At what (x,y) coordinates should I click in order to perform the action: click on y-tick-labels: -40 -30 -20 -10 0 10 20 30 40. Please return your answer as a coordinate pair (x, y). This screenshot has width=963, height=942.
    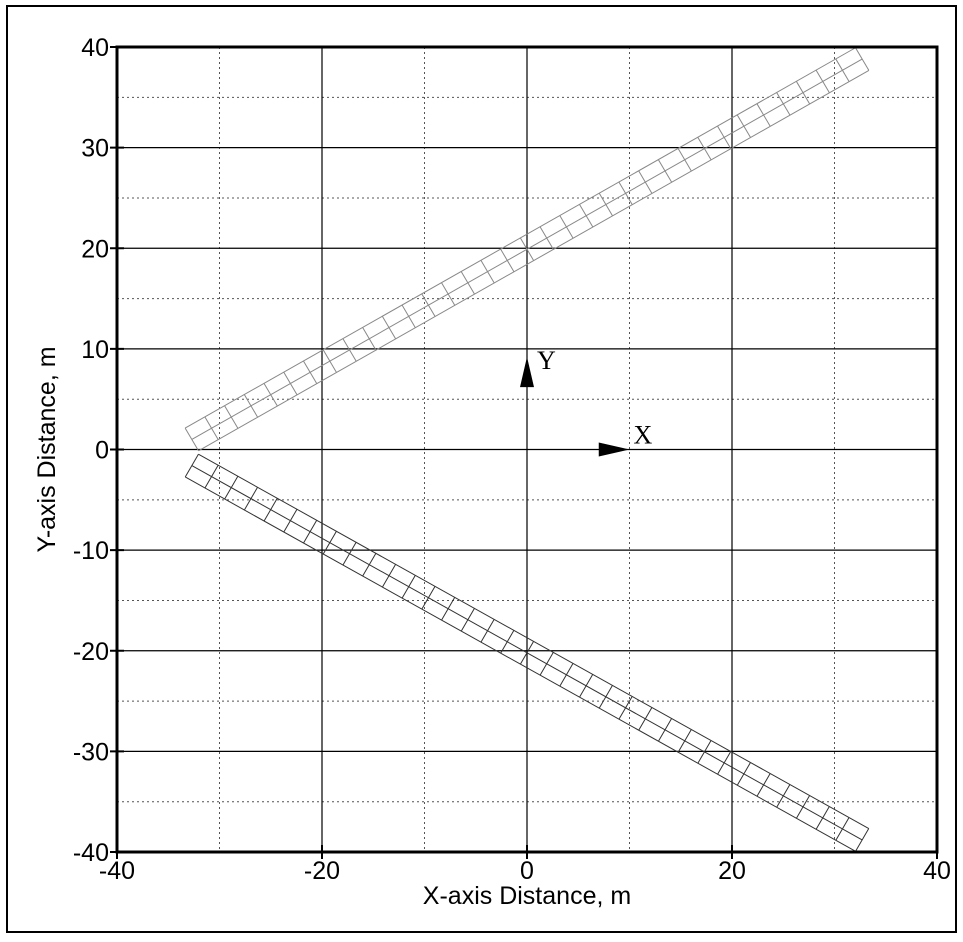
    Looking at the image, I should click on (91, 450).